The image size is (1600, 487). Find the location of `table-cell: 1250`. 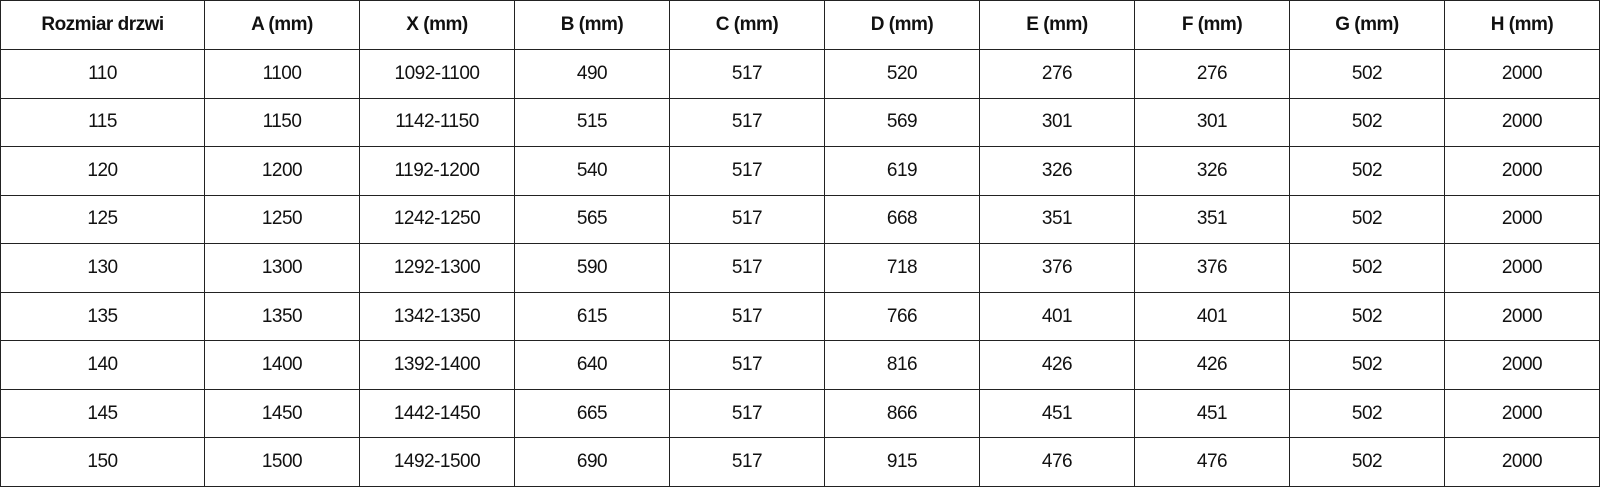

table-cell: 1250 is located at coordinates (282, 219).